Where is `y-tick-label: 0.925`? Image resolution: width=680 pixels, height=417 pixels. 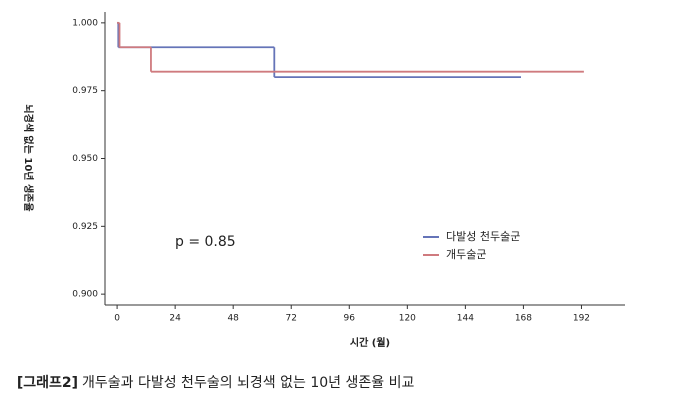 y-tick-label: 0.925 is located at coordinates (85, 227).